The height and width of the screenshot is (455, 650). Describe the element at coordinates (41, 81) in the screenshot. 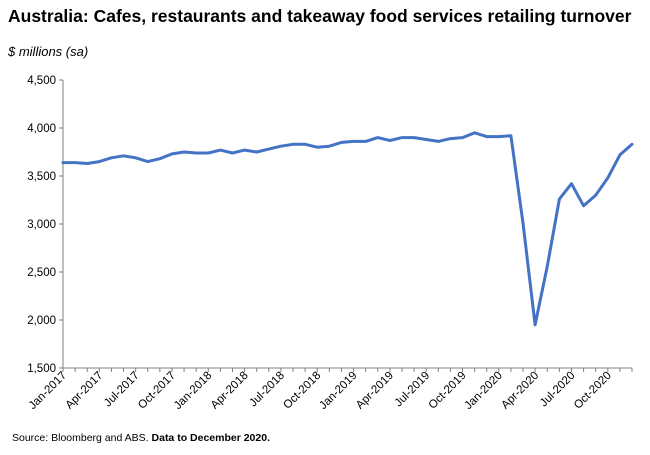

I see `y-tick-label: 4,500` at that location.